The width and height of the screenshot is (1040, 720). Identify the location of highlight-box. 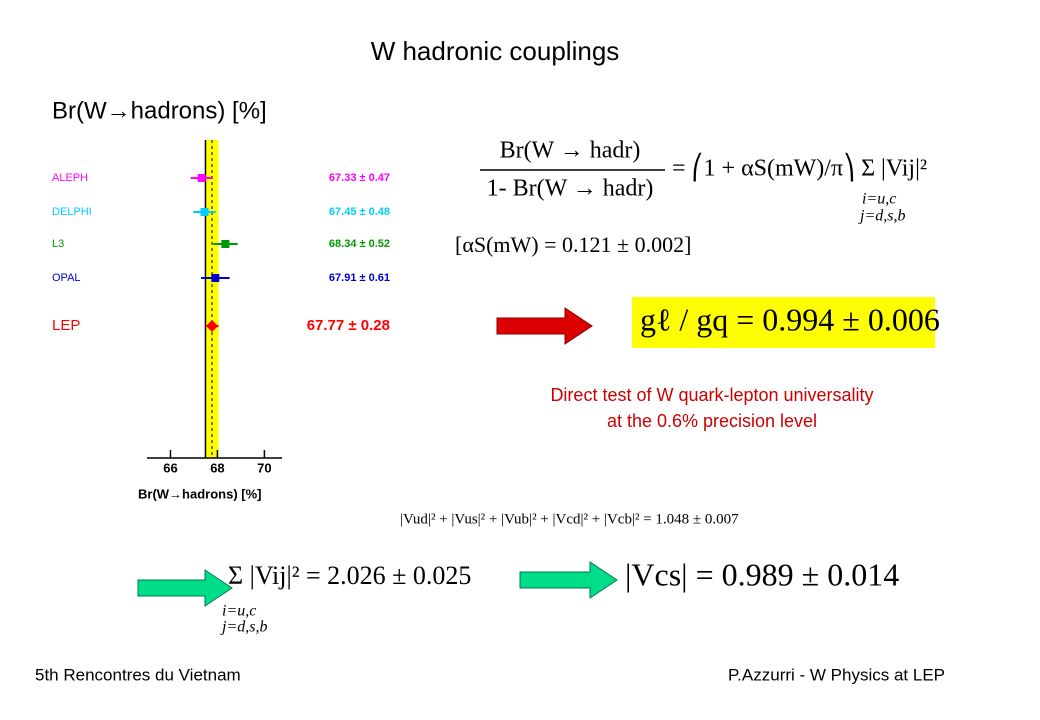
(783, 322).